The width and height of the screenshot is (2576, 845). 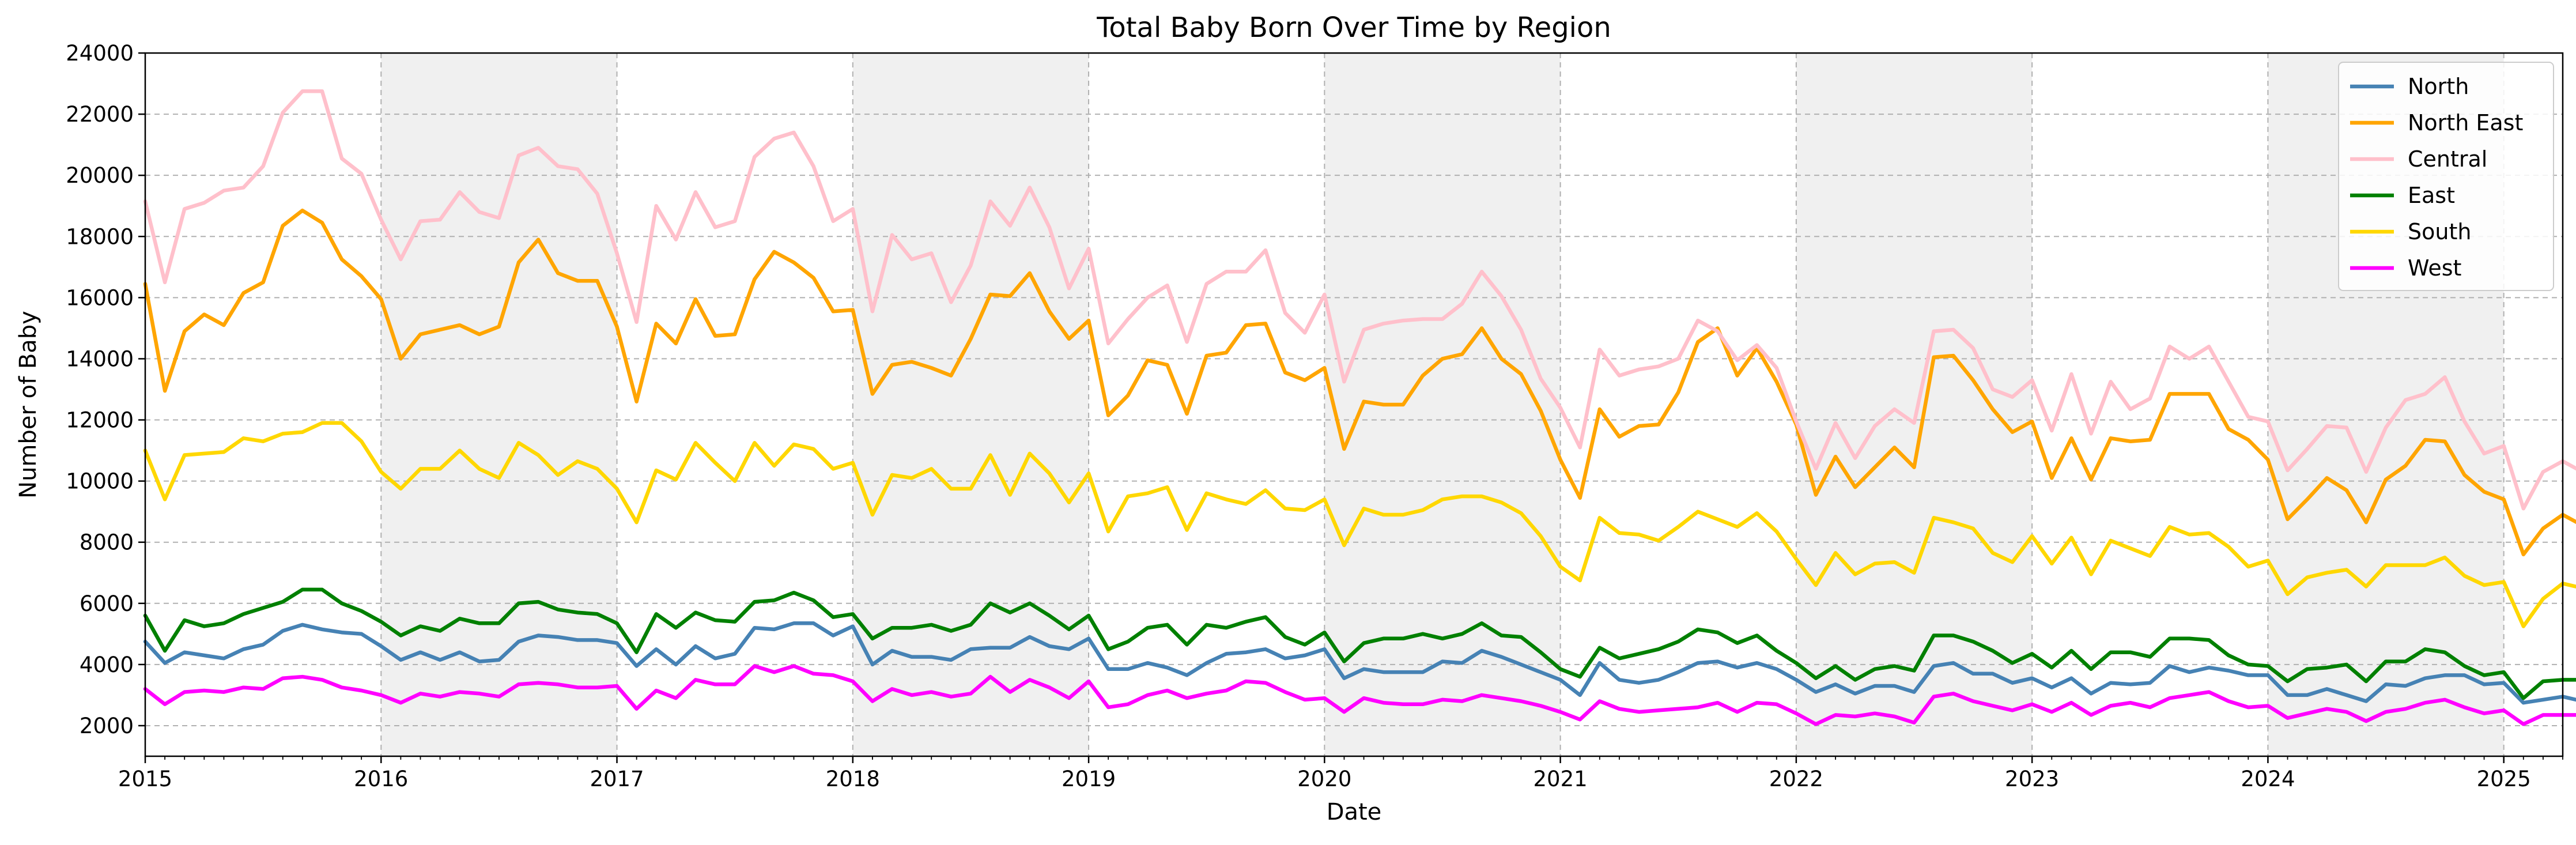 What do you see at coordinates (1089, 779) in the screenshot?
I see `x-tick-label: 2019` at bounding box center [1089, 779].